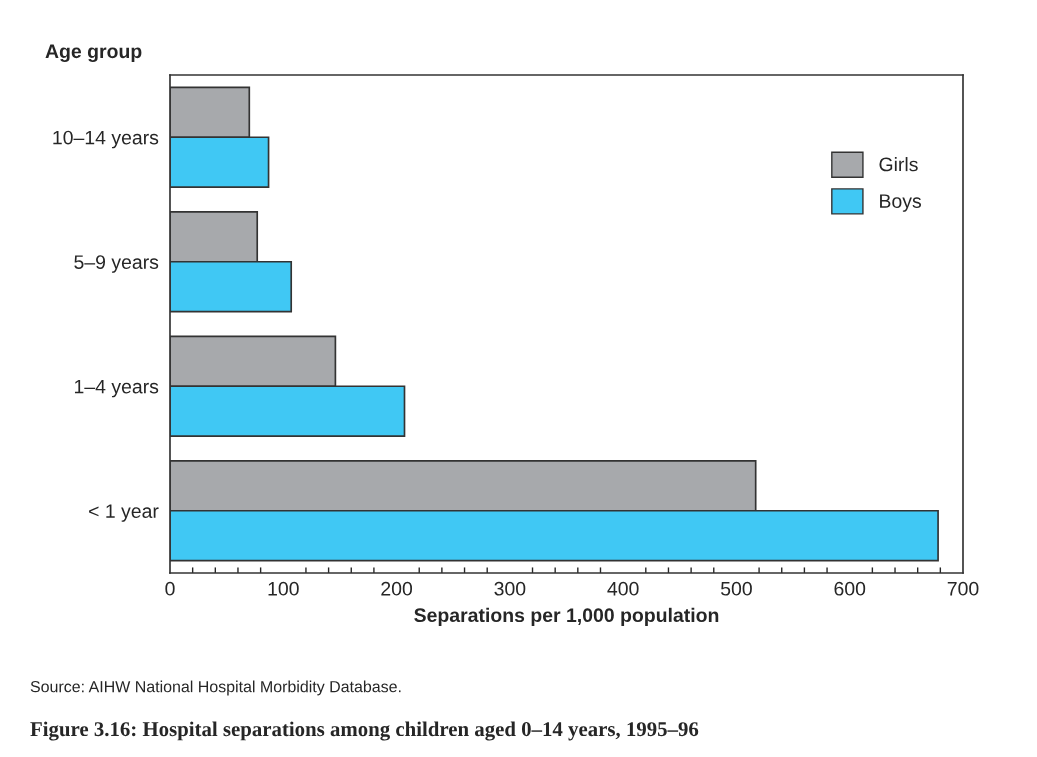 The width and height of the screenshot is (1037, 757). I want to click on y-axis-title: Age group, so click(93, 53).